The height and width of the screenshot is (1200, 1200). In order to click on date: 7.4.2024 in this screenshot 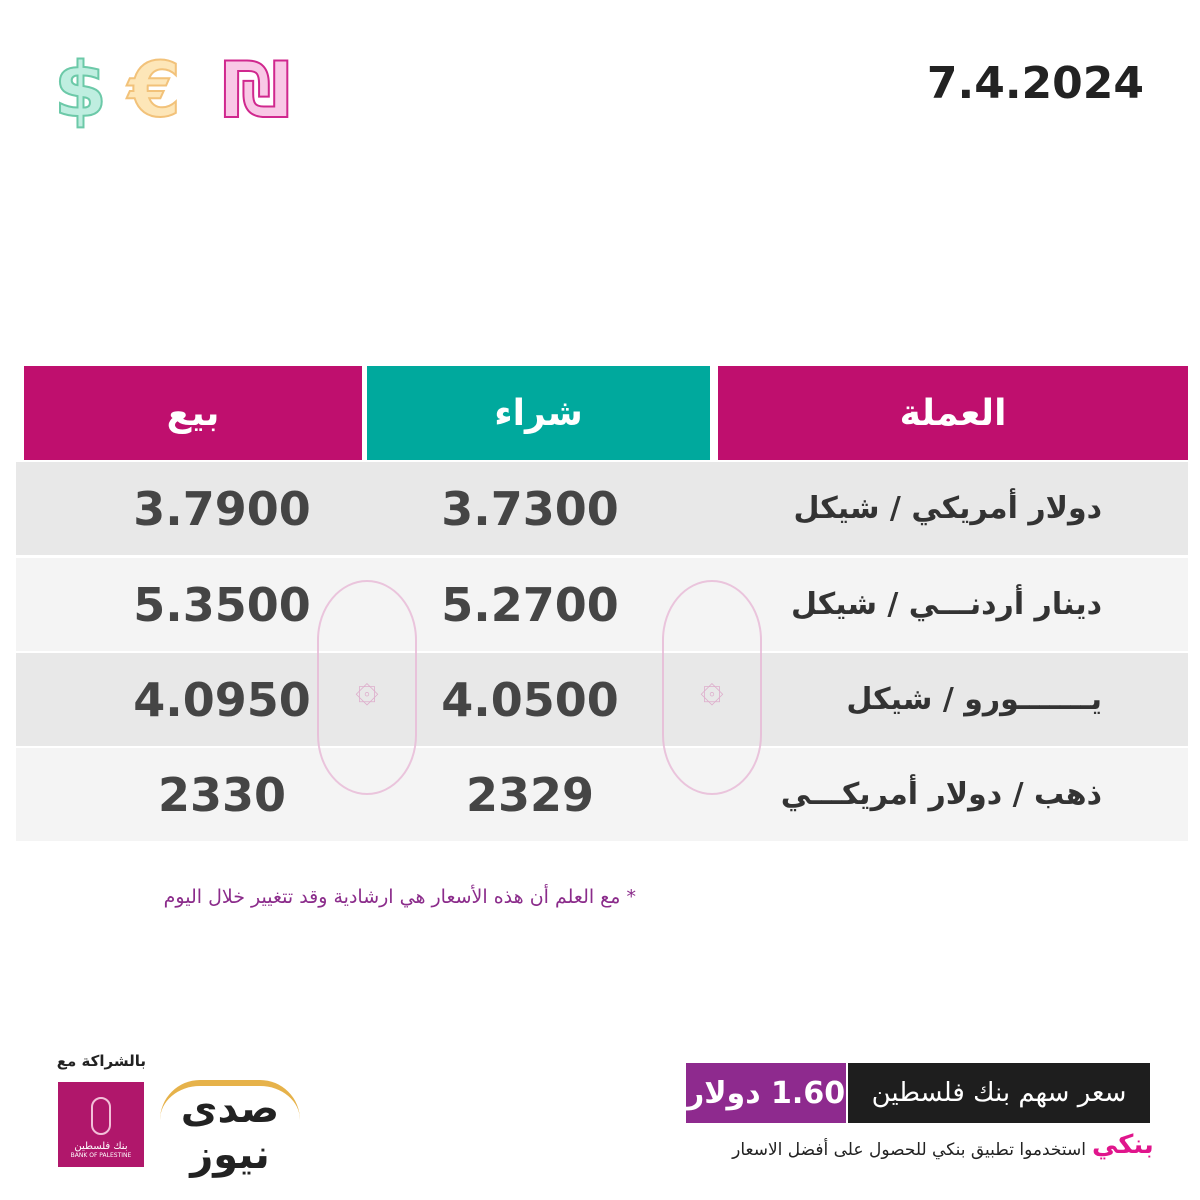, I will do `click(1035, 83)`.